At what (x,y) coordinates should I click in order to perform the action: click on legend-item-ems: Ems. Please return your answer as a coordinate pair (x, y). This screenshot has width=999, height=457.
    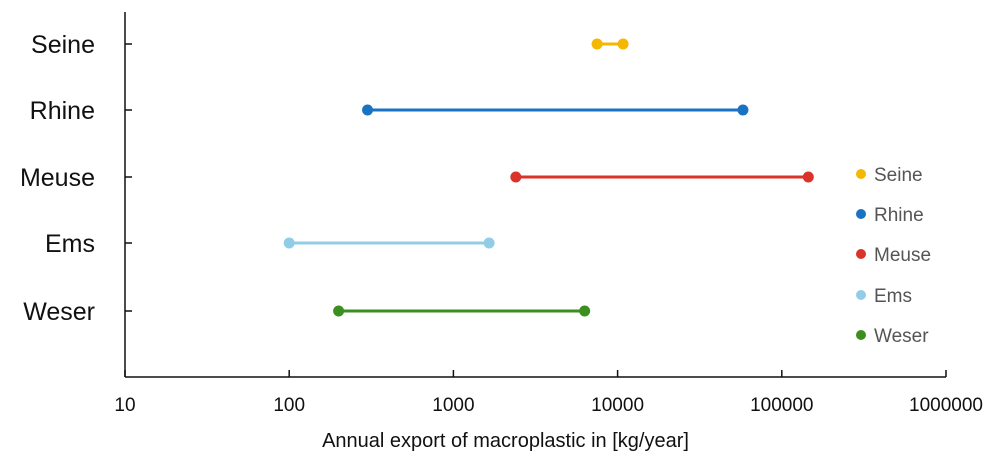
    Looking at the image, I should click on (884, 296).